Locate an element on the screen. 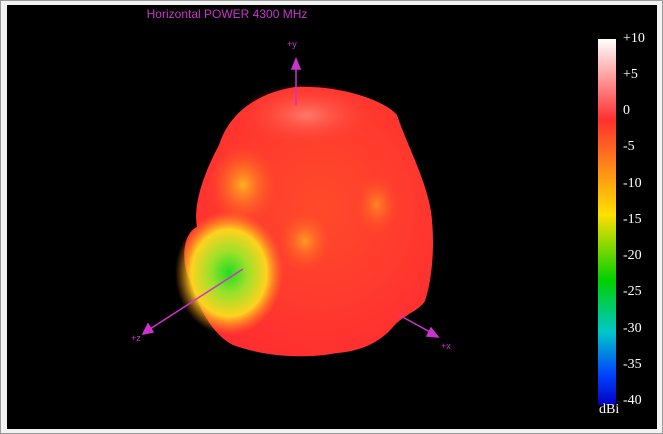 The image size is (663, 434). axis-x is located at coordinates (419, 326).